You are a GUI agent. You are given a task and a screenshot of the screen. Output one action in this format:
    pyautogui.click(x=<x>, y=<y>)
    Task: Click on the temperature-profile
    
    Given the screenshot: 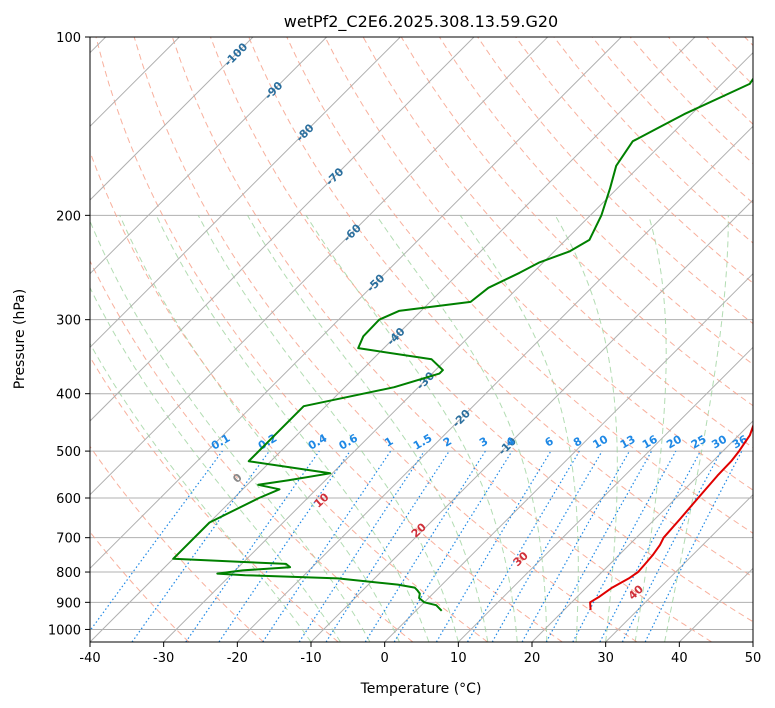 What is the action you would take?
    pyautogui.click(x=671, y=516)
    